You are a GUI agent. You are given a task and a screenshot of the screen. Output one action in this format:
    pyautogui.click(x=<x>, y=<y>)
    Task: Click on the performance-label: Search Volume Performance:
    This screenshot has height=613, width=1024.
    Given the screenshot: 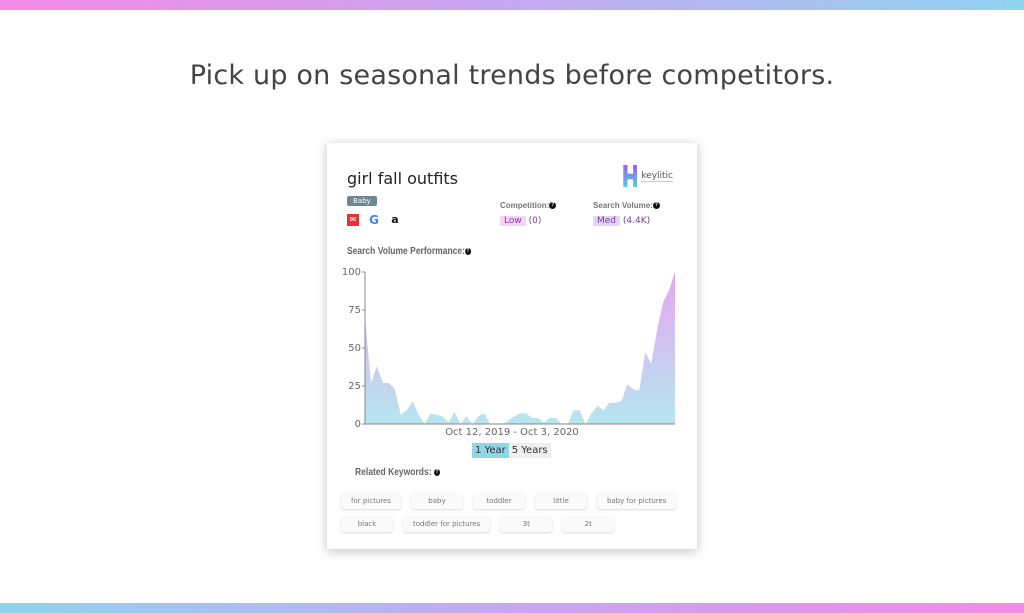 What is the action you would take?
    pyautogui.click(x=406, y=251)
    